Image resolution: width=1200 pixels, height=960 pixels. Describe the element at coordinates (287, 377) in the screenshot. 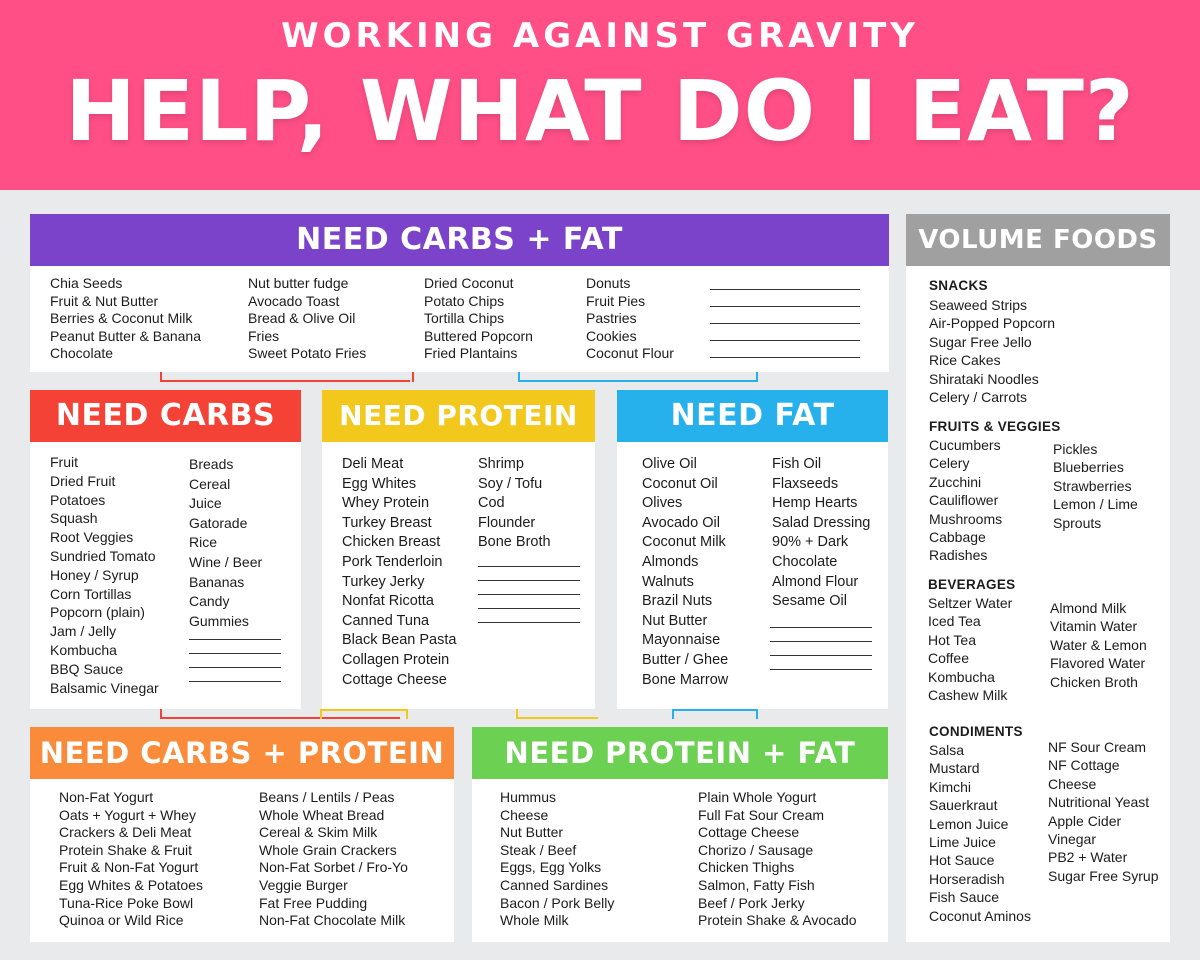

I see `connector-carbs-fat-to-carbs` at that location.